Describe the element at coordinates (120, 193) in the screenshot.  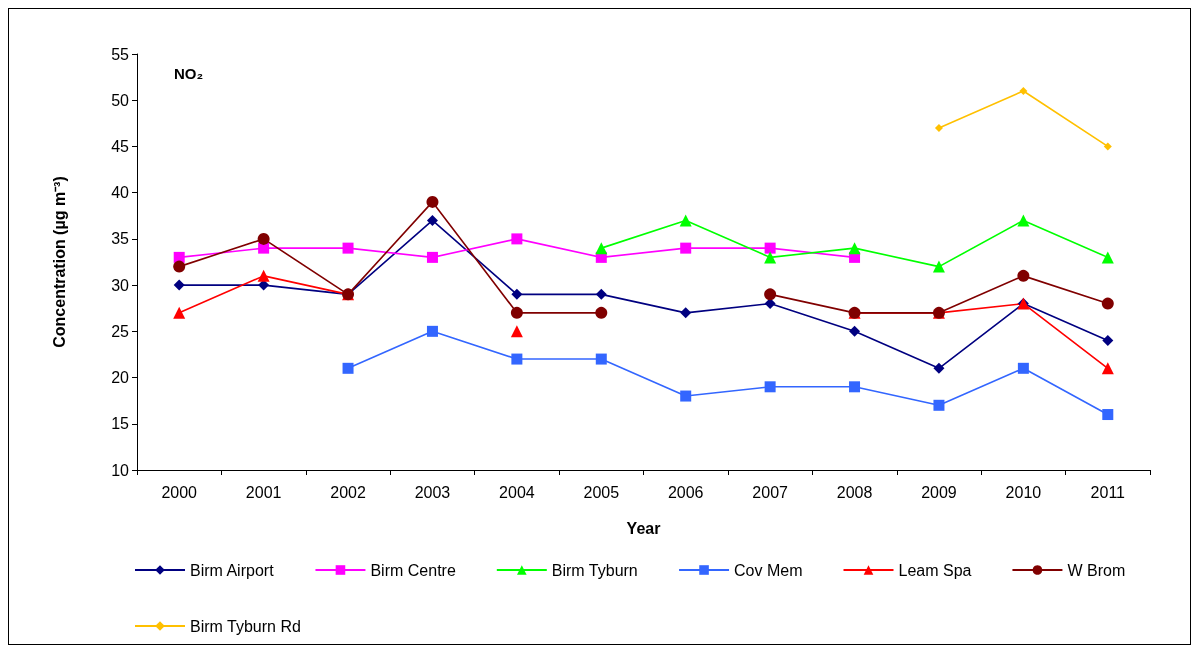
I see `y-tick-label: 40` at that location.